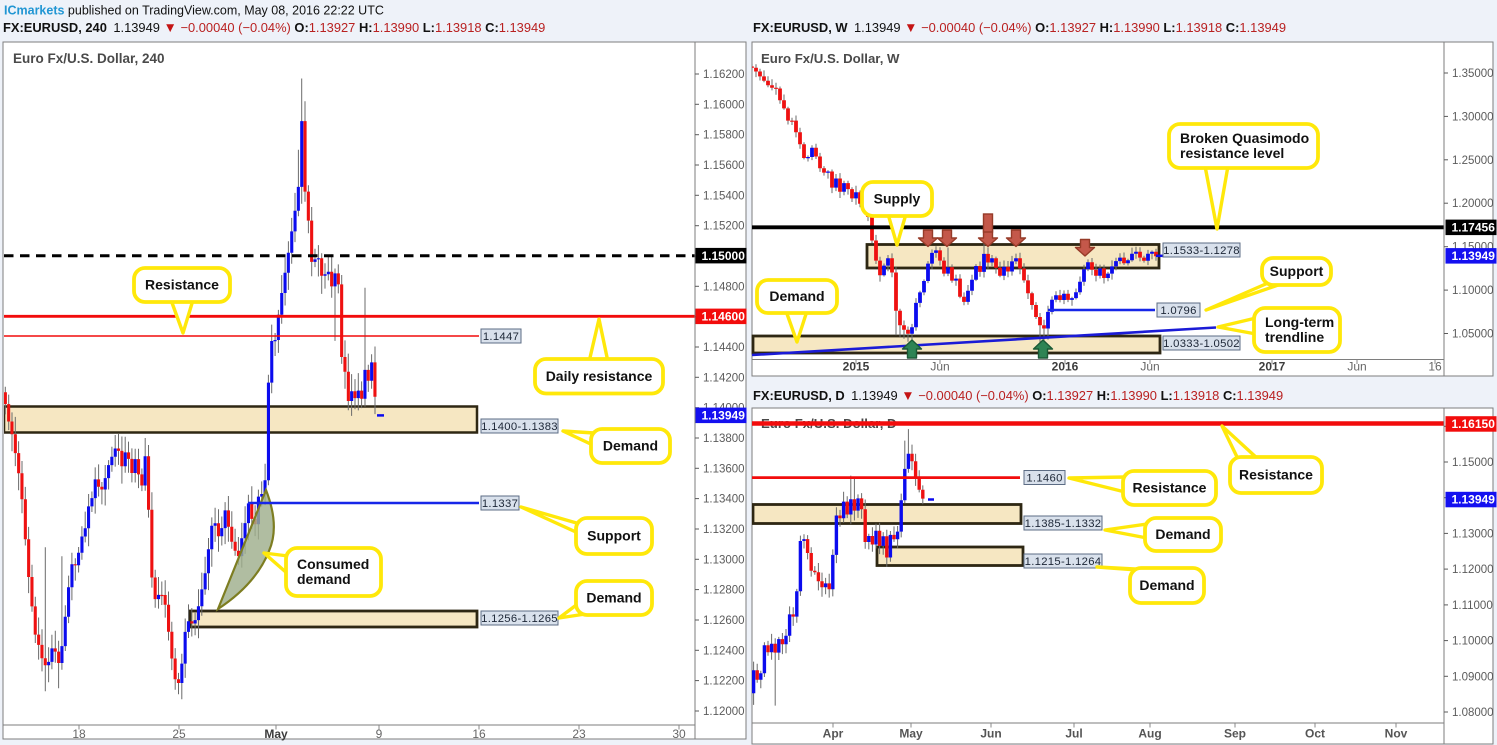 Image resolution: width=1497 pixels, height=745 pixels. What do you see at coordinates (1473, 161) in the screenshot?
I see `svg-text: 1.25000` at bounding box center [1473, 161].